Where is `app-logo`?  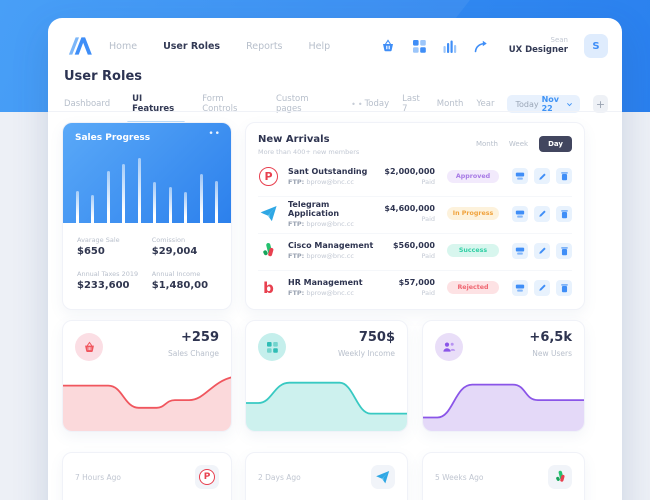
app-logo is located at coordinates (79, 46).